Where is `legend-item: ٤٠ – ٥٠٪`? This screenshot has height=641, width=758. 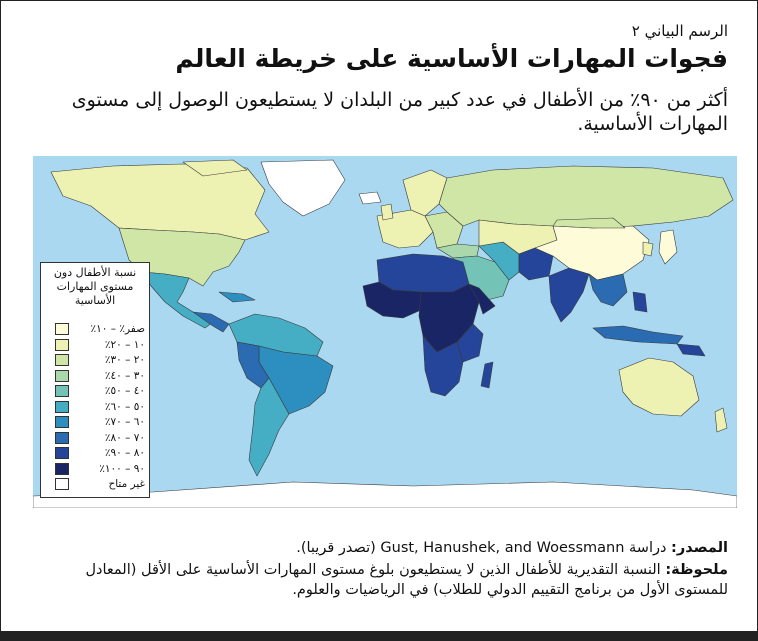 legend-item: ٤٠ – ٥٠٪ is located at coordinates (100, 391).